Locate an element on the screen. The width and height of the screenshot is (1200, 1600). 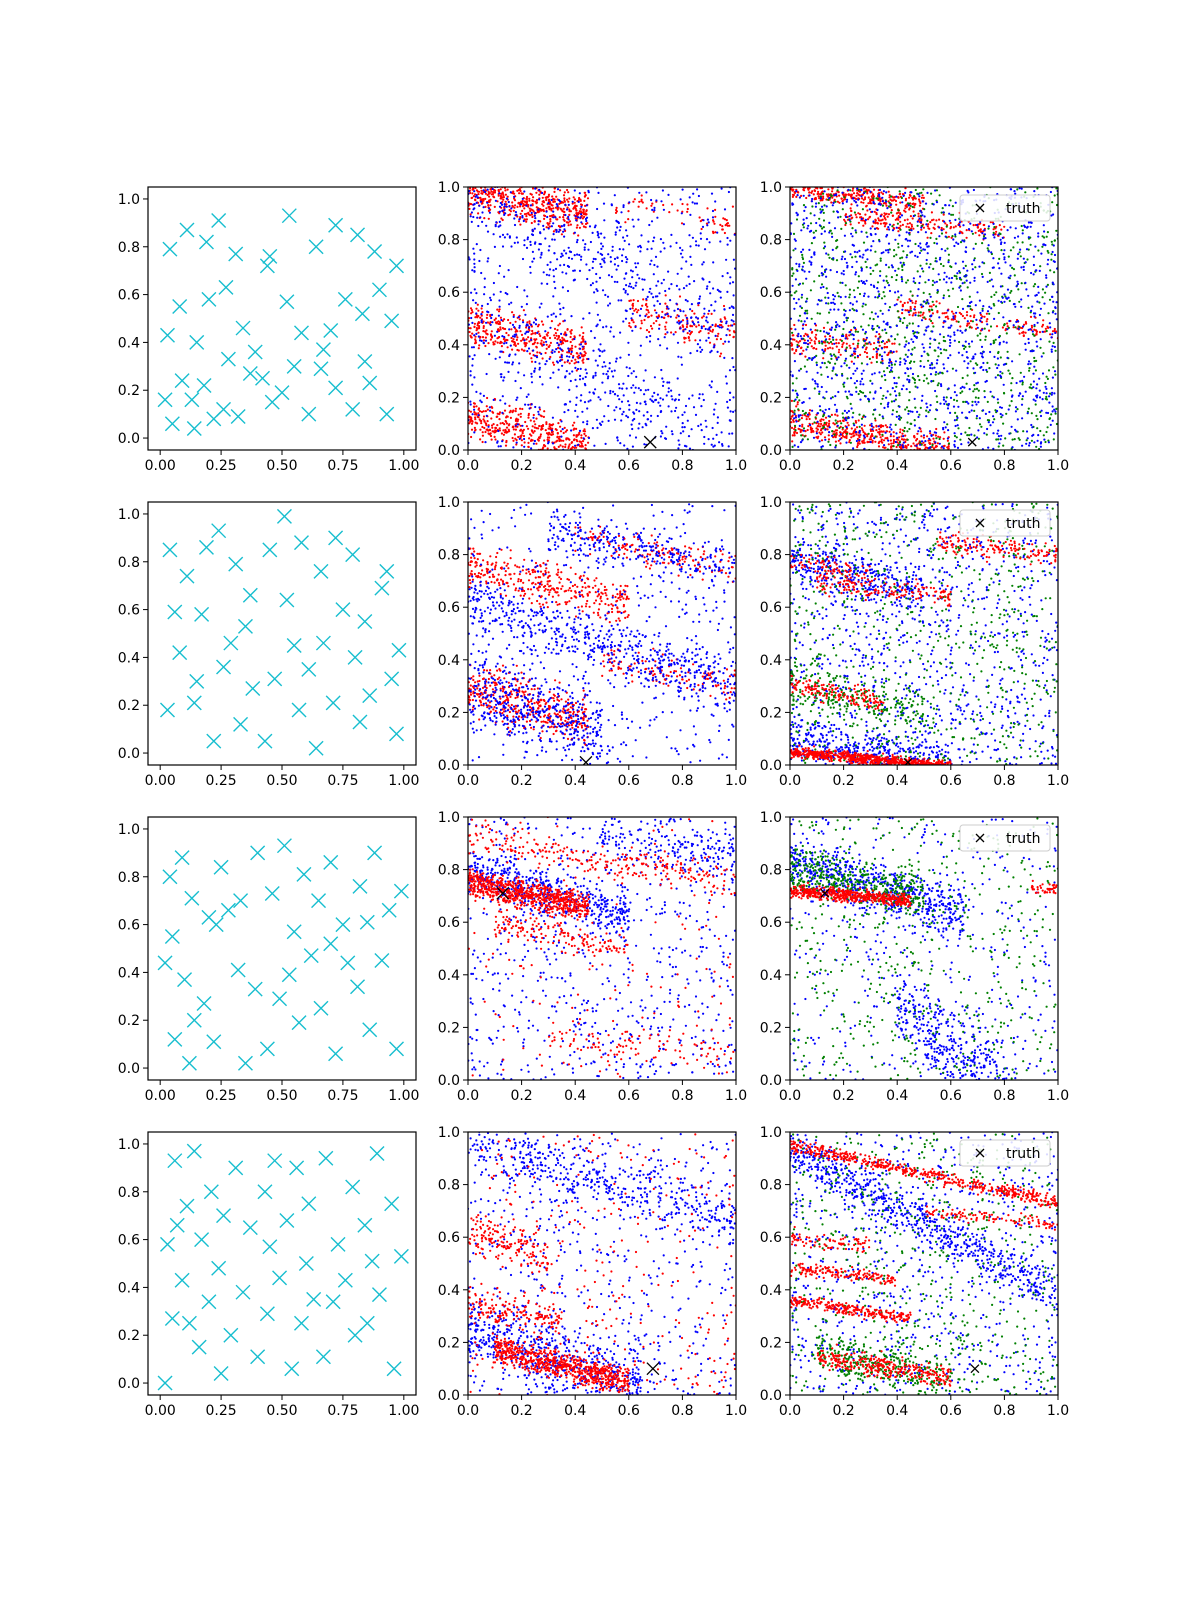
y-tick-label: 0.6 is located at coordinates (449, 293).